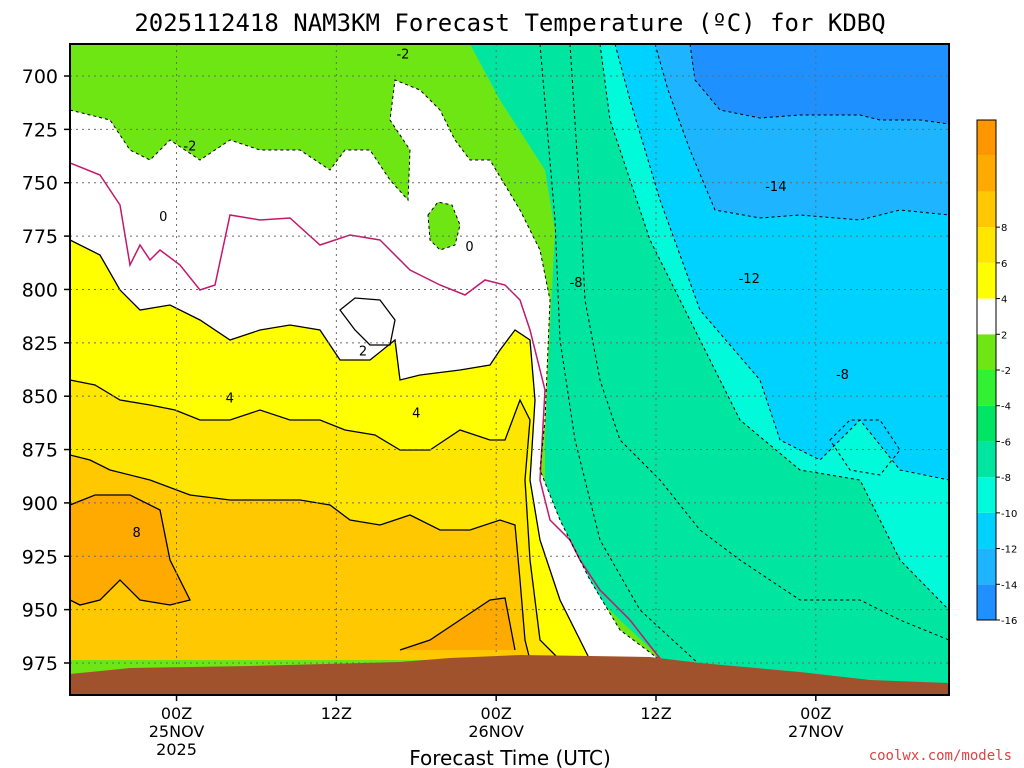  Describe the element at coordinates (176, 749) in the screenshot. I see `x-tick-label-0-2: 2025` at that location.